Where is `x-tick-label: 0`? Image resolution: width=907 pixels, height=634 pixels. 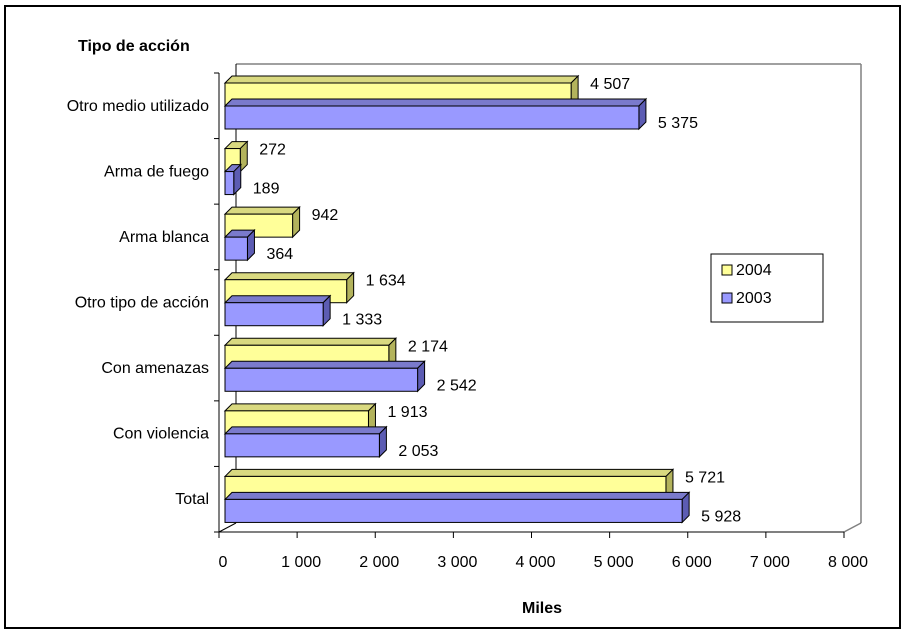
x-tick-label: 0 is located at coordinates (223, 562).